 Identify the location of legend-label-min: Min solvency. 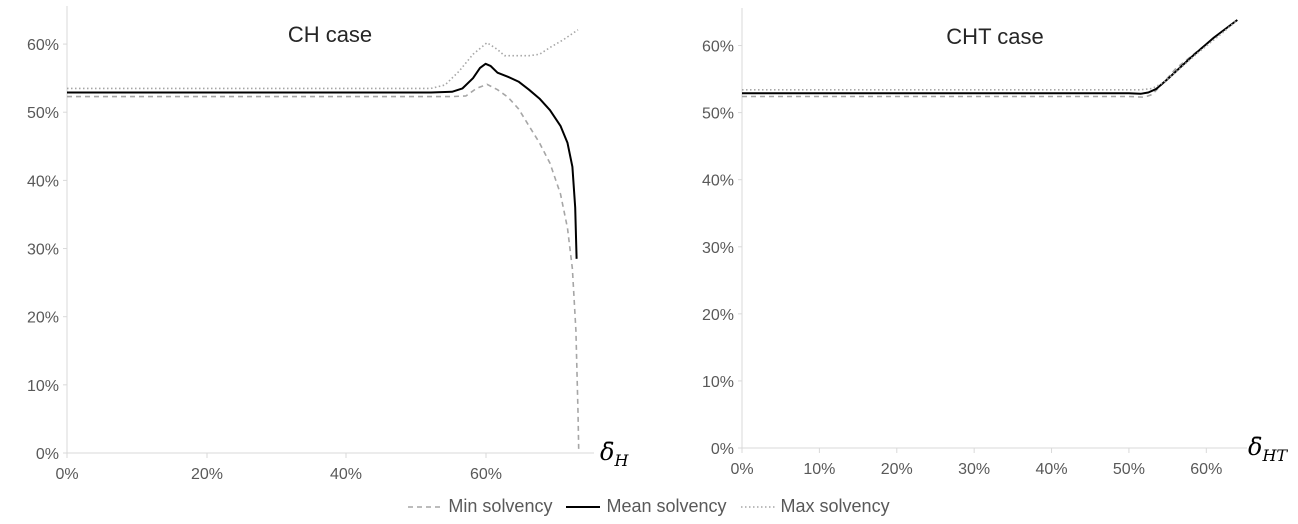
(500, 506).